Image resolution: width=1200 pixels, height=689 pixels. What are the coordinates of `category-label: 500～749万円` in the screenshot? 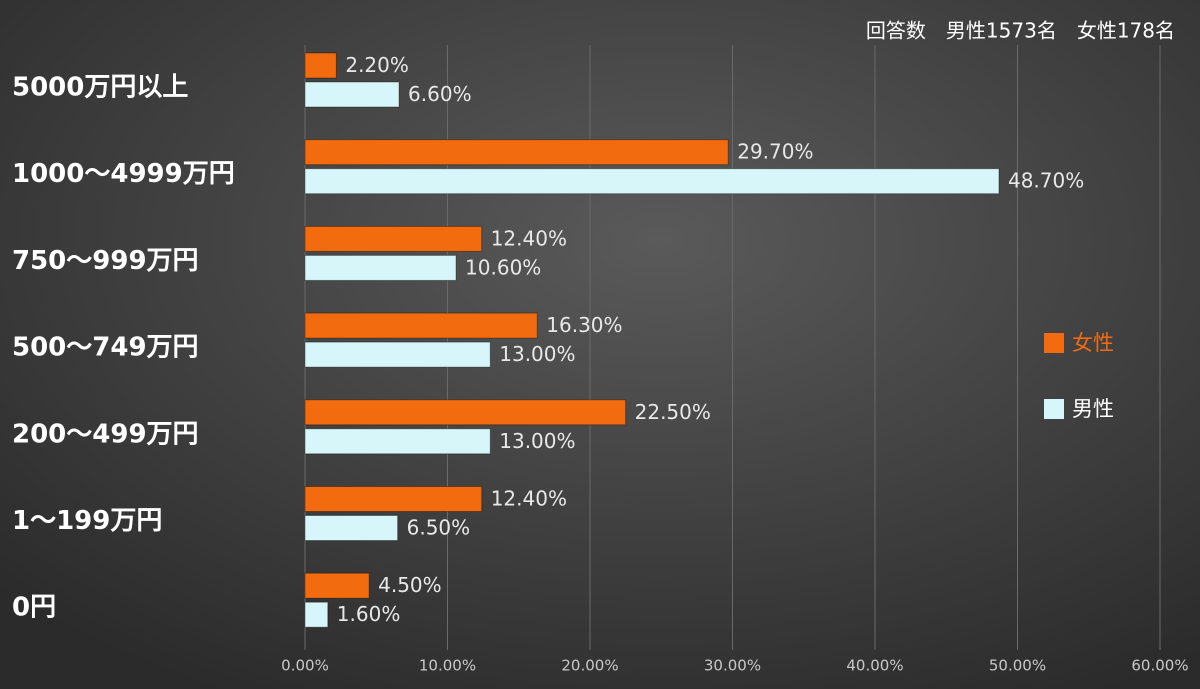 It's located at (105, 348).